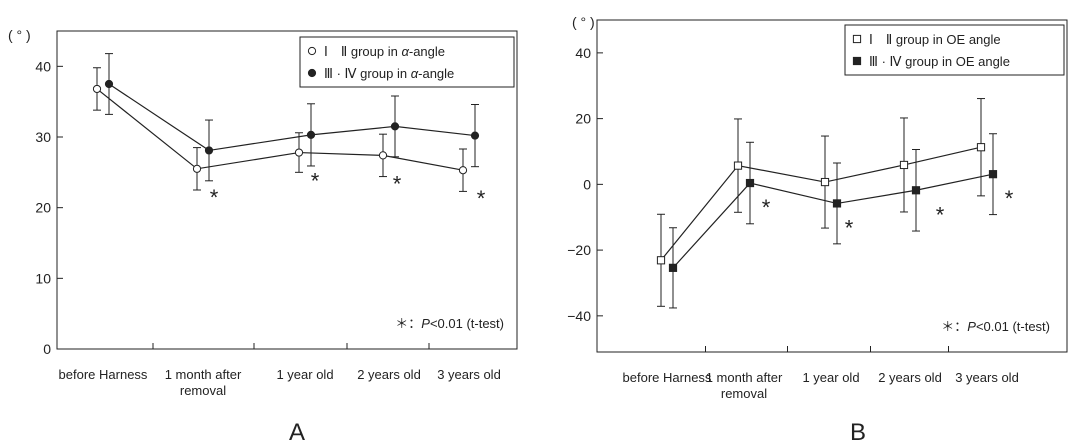 The height and width of the screenshot is (445, 1079). I want to click on y-tick-label: 30, so click(43, 137).